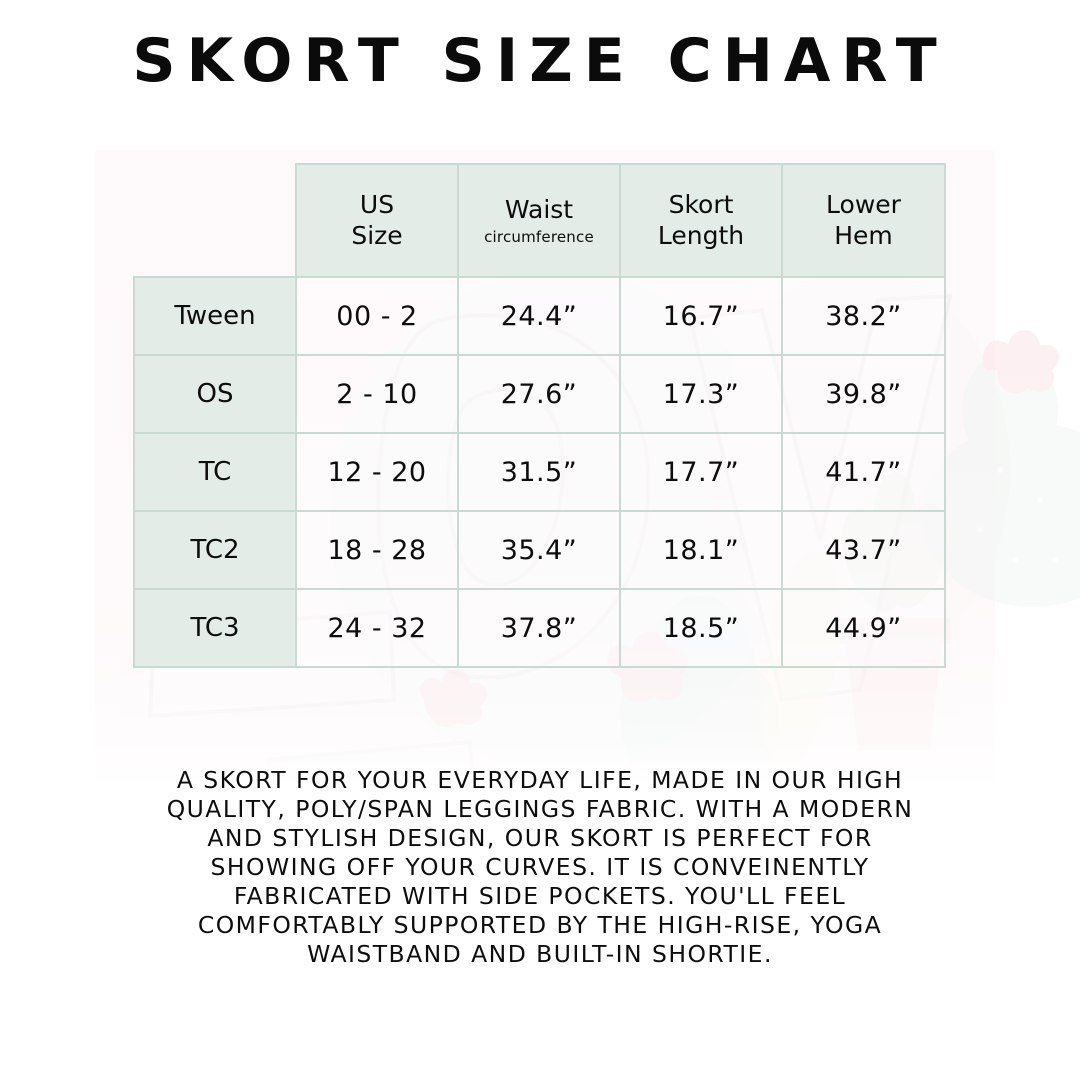 This screenshot has width=1080, height=1084. I want to click on cell-tc-waist: 31.5”, so click(539, 472).